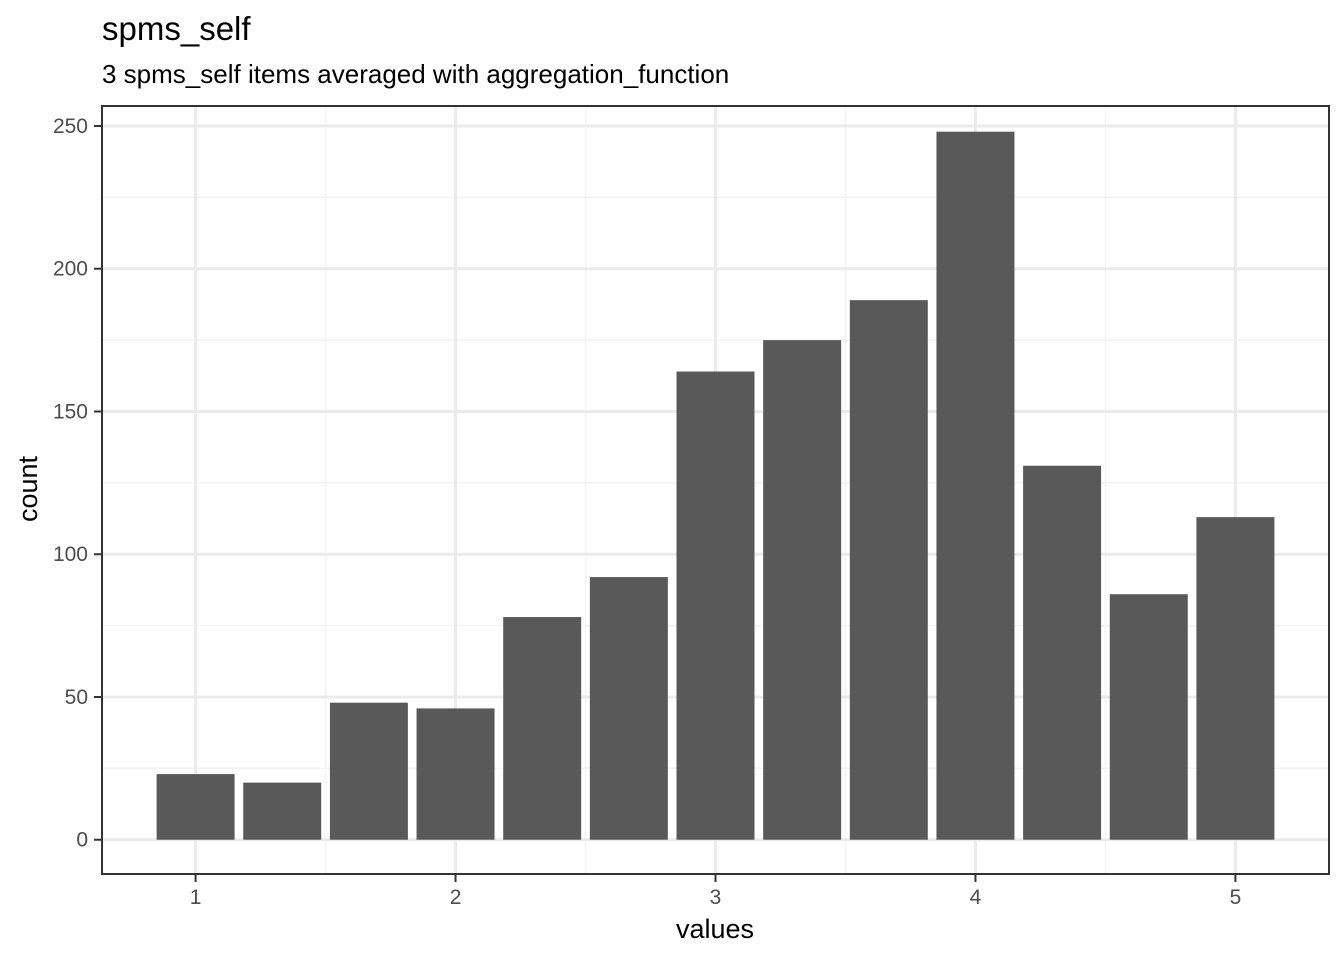 Image resolution: width=1344 pixels, height=960 pixels. I want to click on y-tick-label: 50, so click(76, 697).